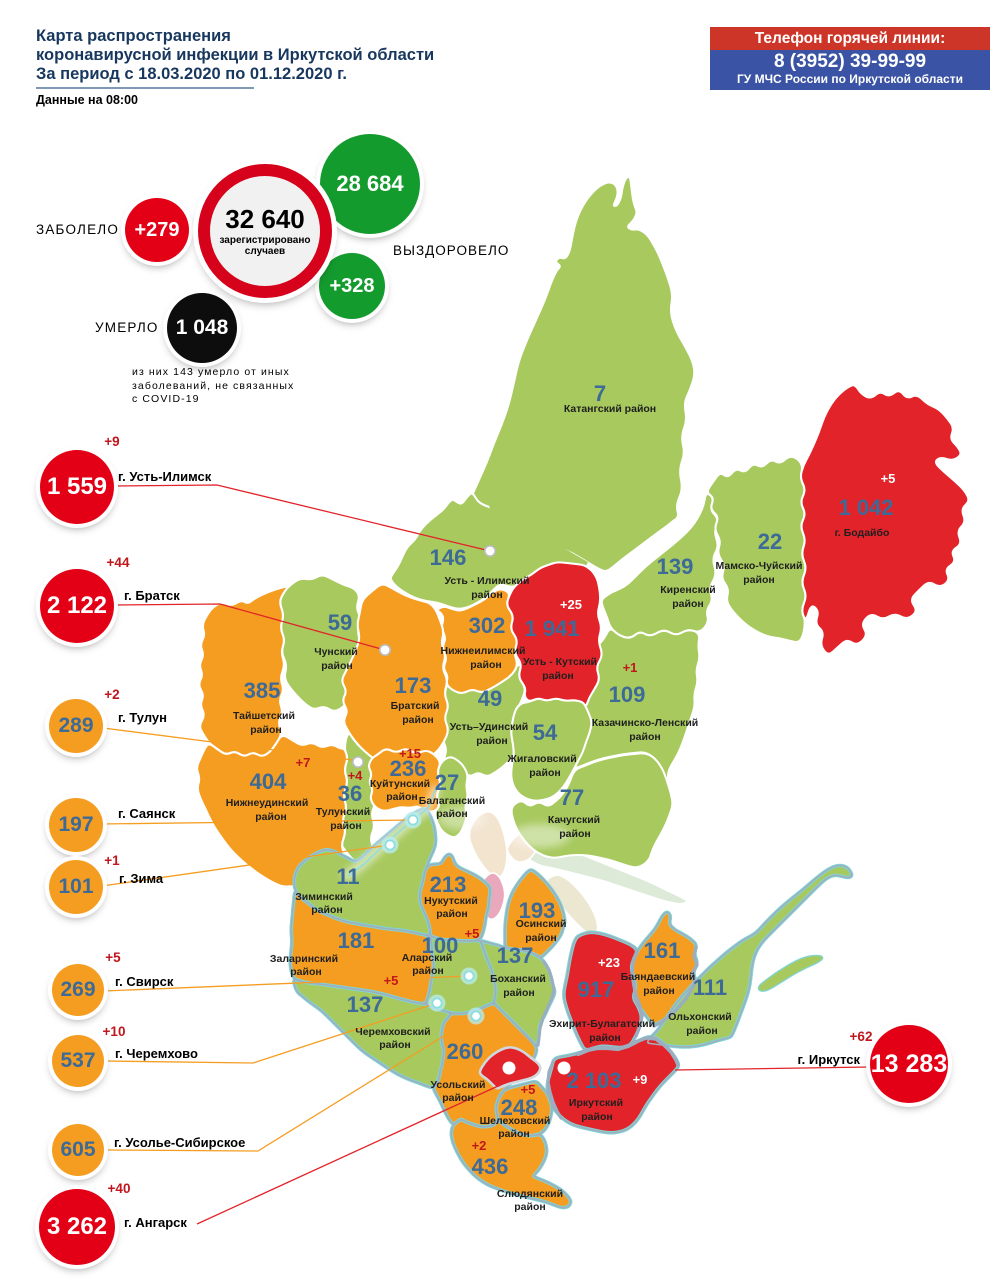 This screenshot has width=1004, height=1280. I want to click on svg-text: Тайшетский, so click(264, 716).